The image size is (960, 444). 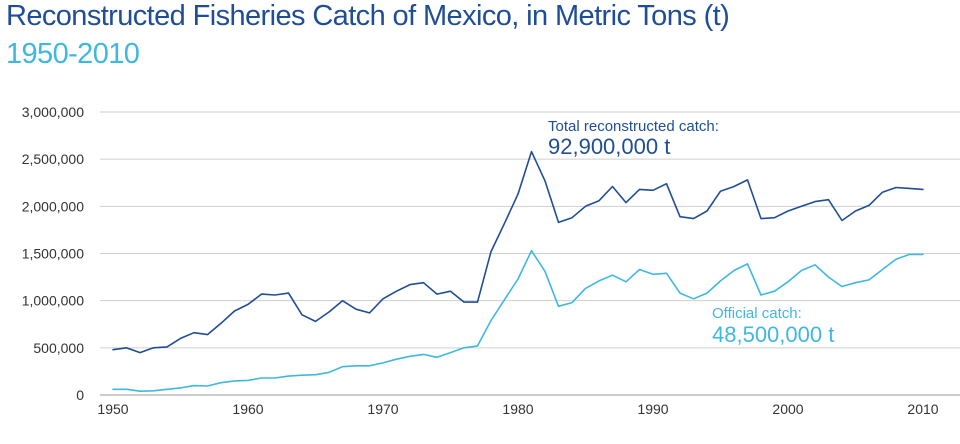 I want to click on annotation-official-value: 48,500,000 t, so click(x=773, y=334).